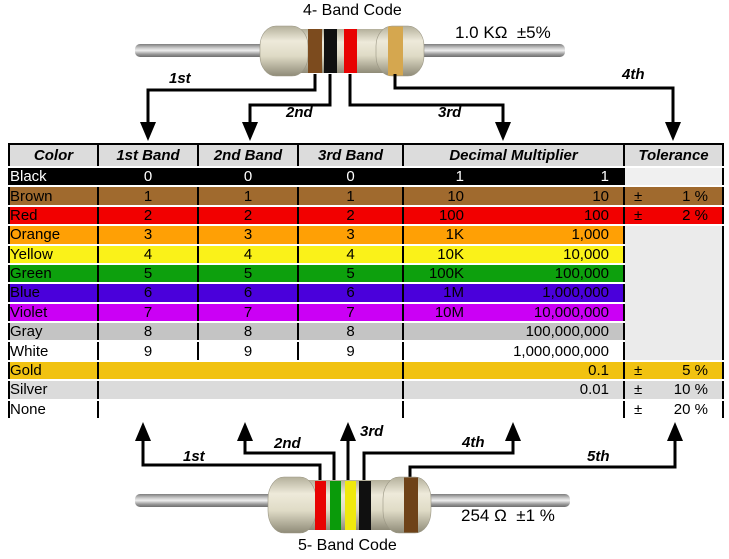  I want to click on tolerance-cell: ±2 %, so click(674, 216).